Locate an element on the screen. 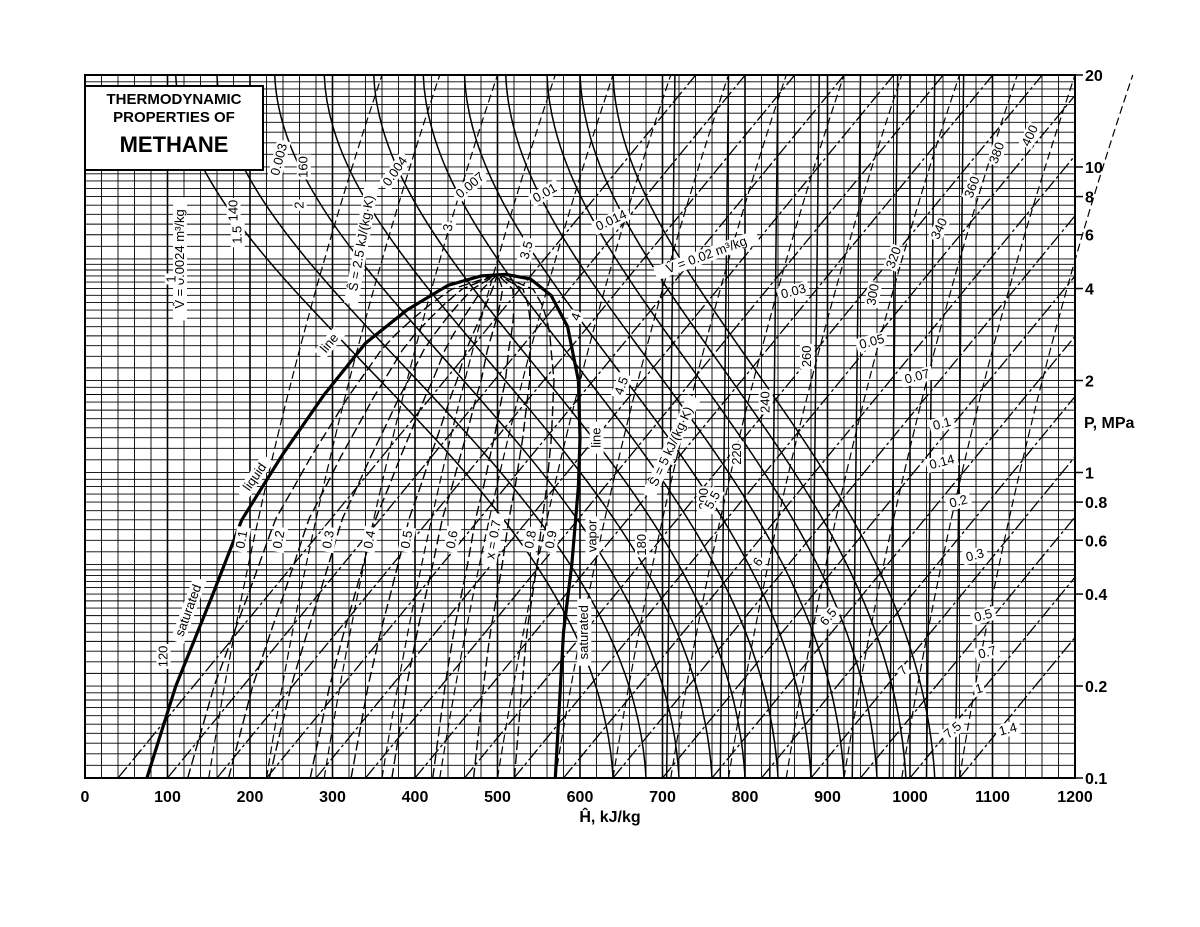 The image size is (1200, 927). sat-vapor-label: saturated is located at coordinates (583, 632).